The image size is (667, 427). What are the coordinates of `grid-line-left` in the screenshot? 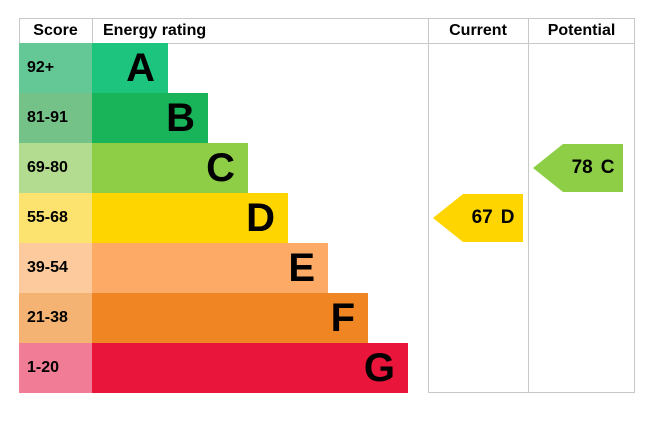 It's located at (19, 30).